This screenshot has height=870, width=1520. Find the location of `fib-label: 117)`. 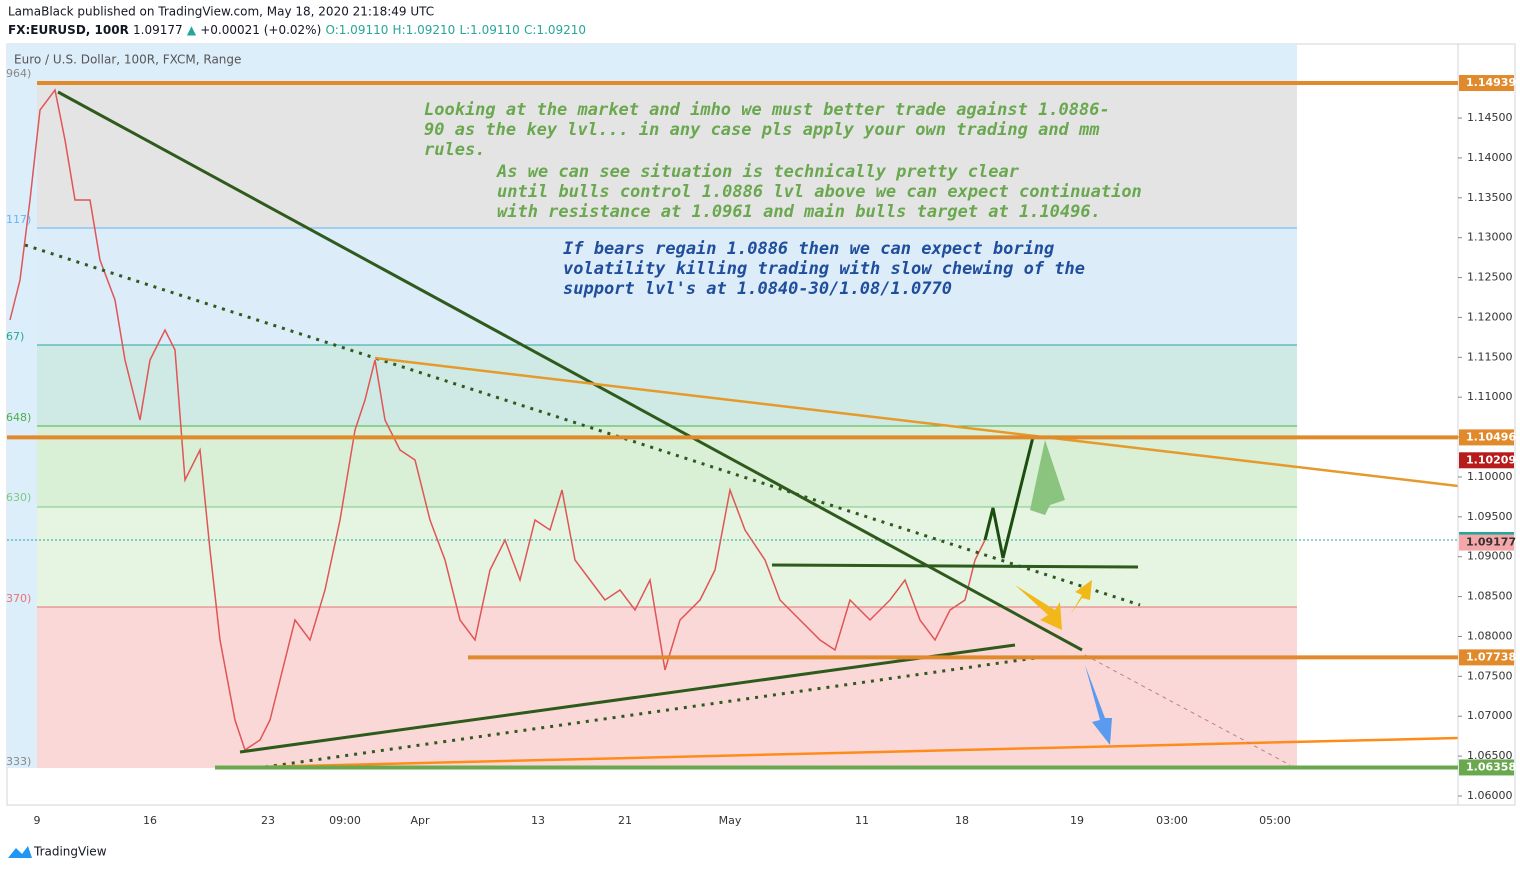

fib-label: 117) is located at coordinates (18, 219).